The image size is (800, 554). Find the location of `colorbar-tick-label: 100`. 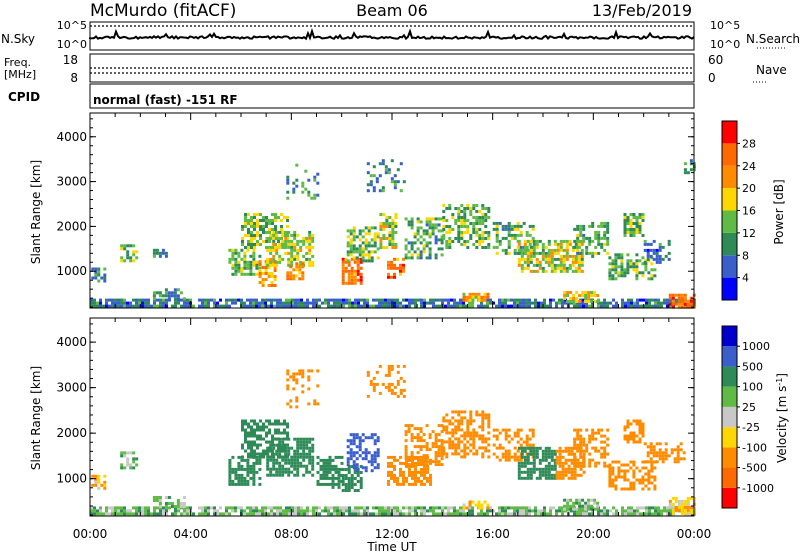

colorbar-tick-label: 100 is located at coordinates (752, 387).